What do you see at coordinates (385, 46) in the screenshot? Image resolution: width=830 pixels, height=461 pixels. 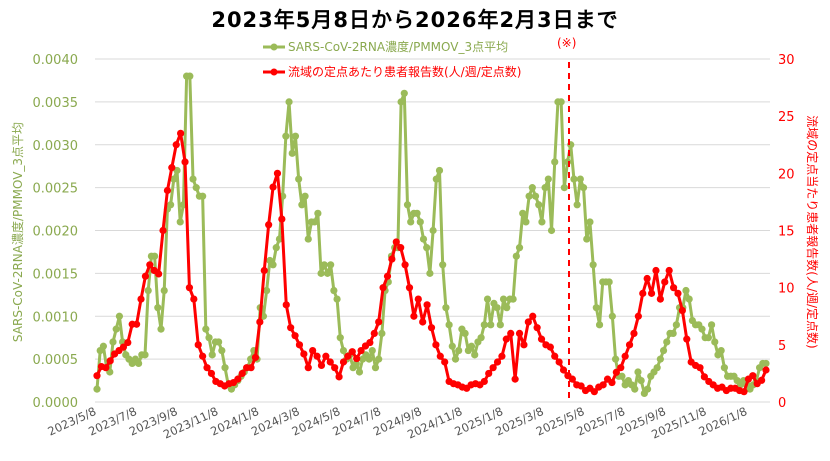 I see `legend-item-rna: SARS-CoV-2RNA濃度/PMMOV_3点平均` at bounding box center [385, 46].